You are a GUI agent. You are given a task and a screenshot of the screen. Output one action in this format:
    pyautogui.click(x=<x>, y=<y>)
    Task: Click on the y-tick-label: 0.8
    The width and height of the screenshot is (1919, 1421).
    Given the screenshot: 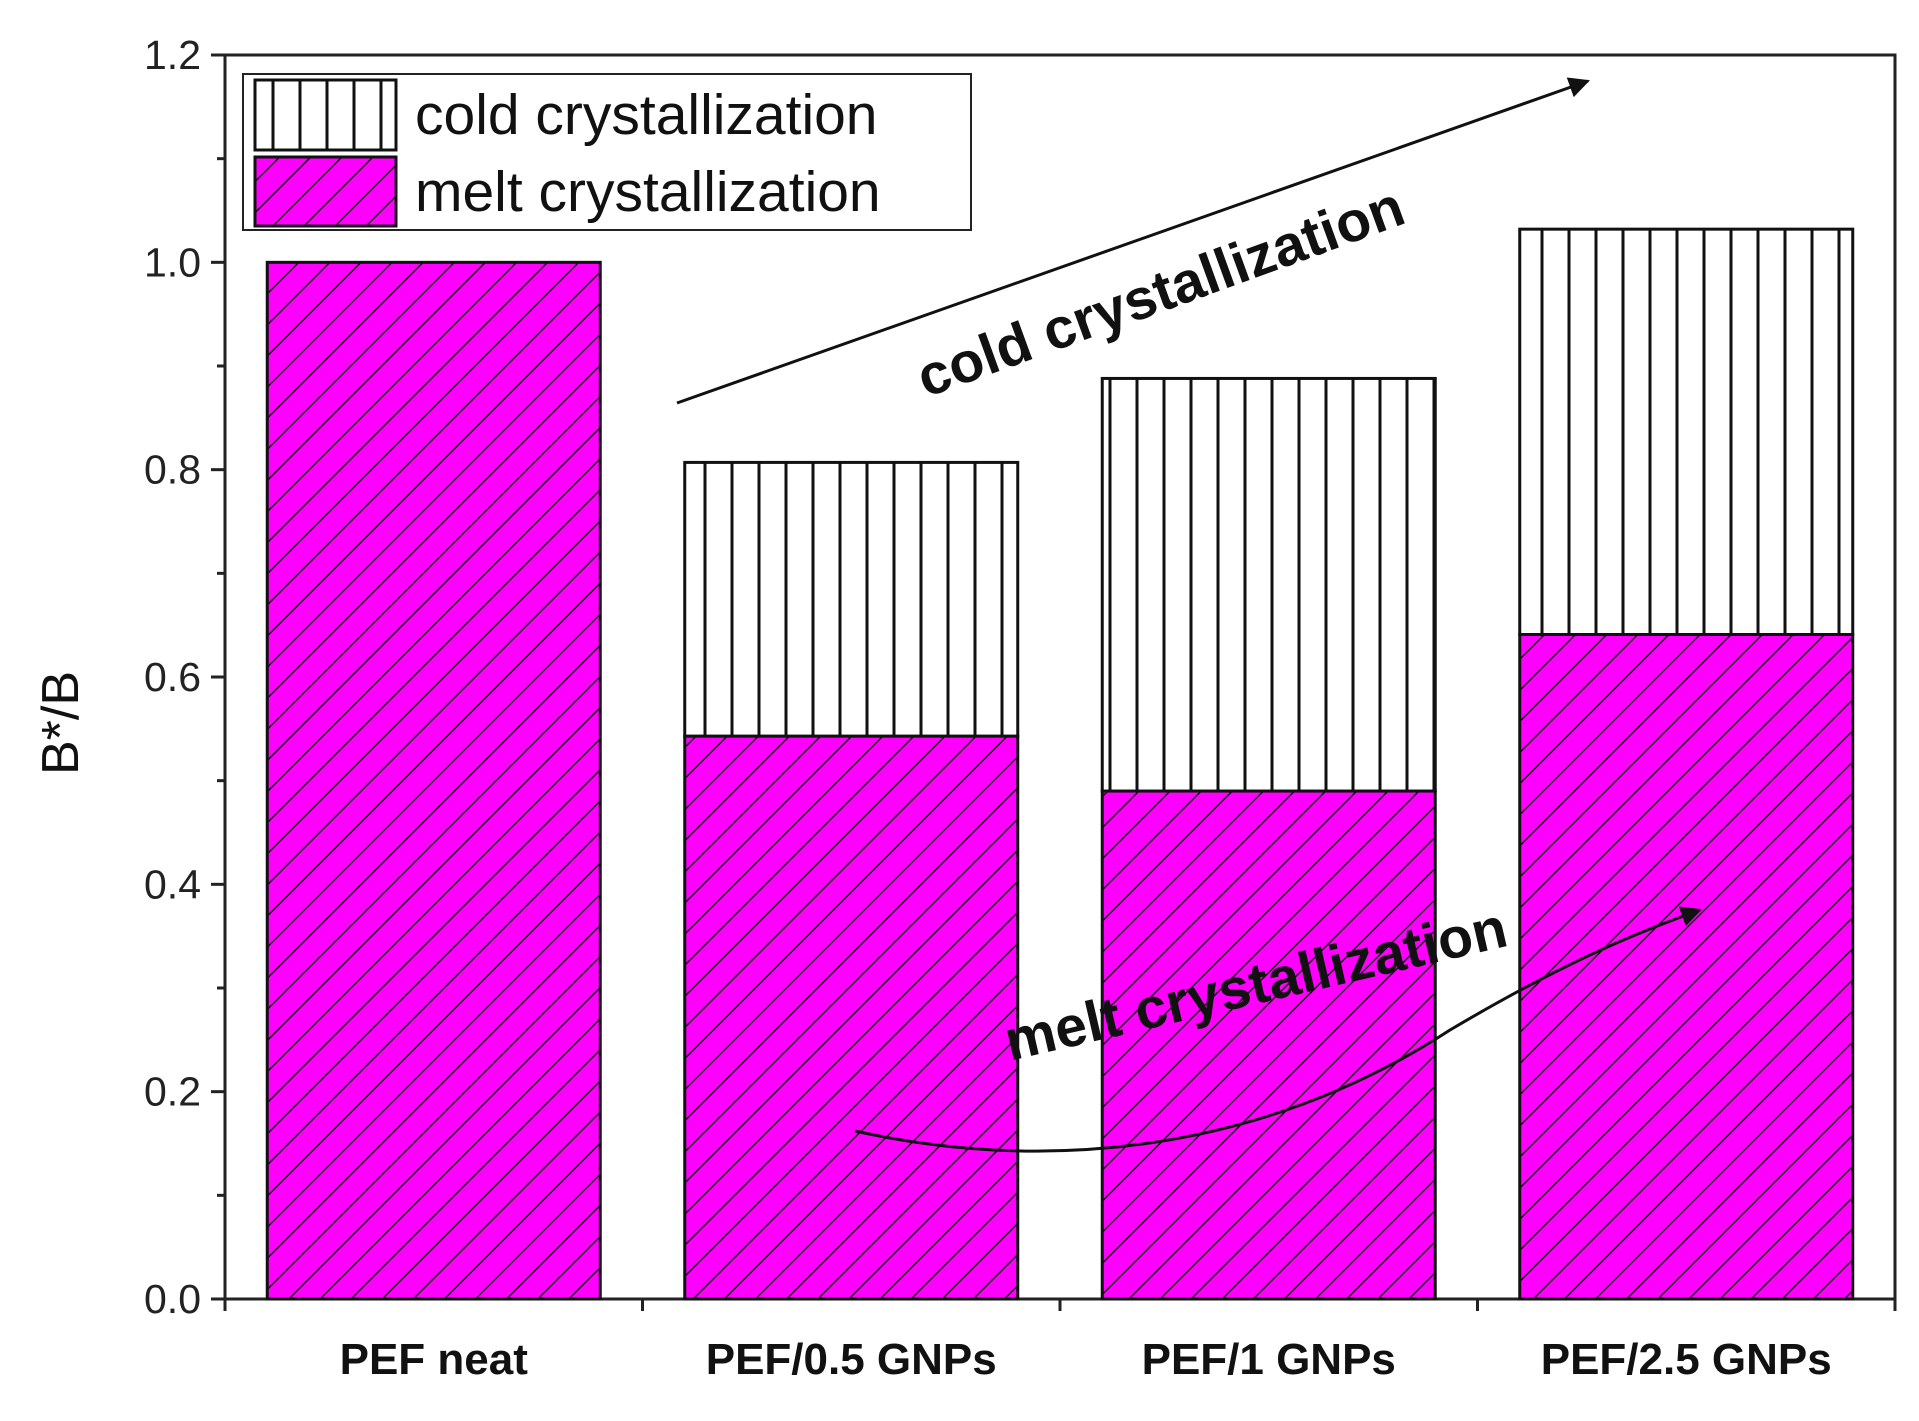 What is the action you would take?
    pyautogui.click(x=172, y=470)
    